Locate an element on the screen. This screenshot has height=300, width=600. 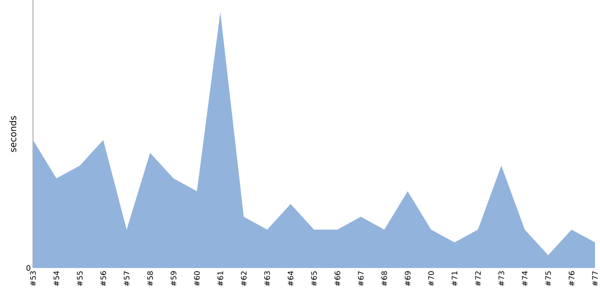
y-axis-title: seconds is located at coordinates (12, 134).